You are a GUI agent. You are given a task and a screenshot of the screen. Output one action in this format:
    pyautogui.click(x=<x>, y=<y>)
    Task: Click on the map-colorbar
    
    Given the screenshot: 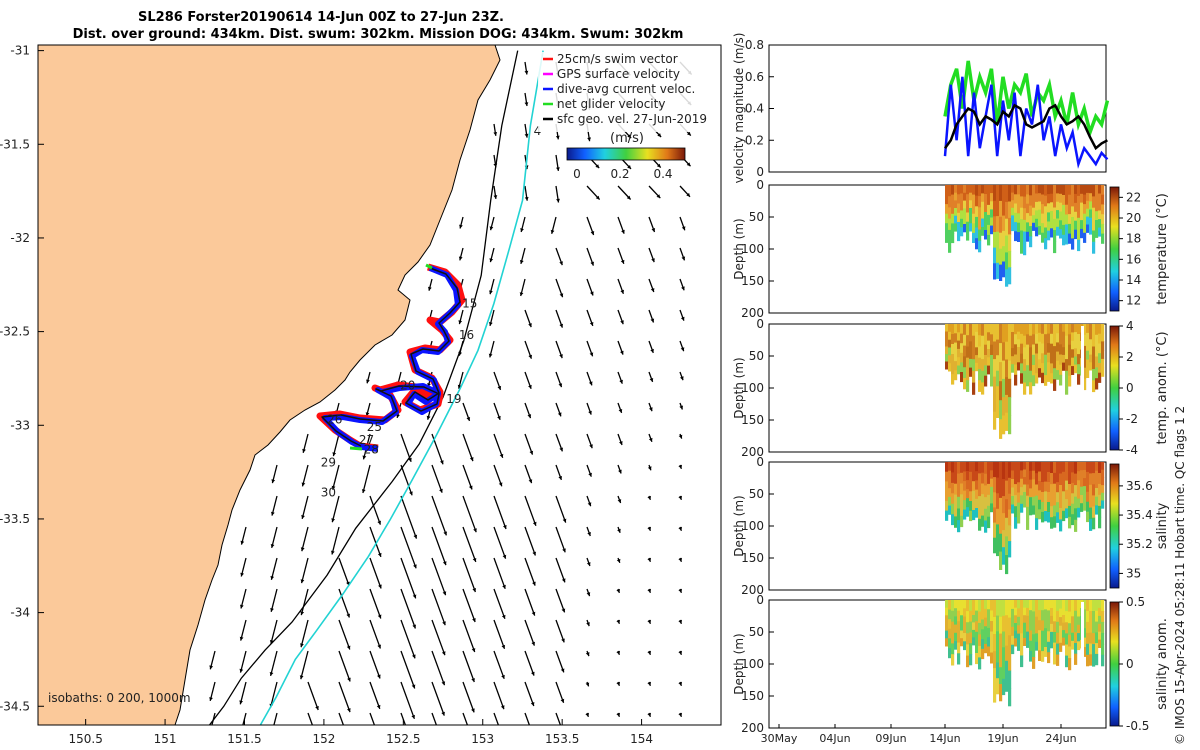 What is the action you would take?
    pyautogui.click(x=626, y=154)
    